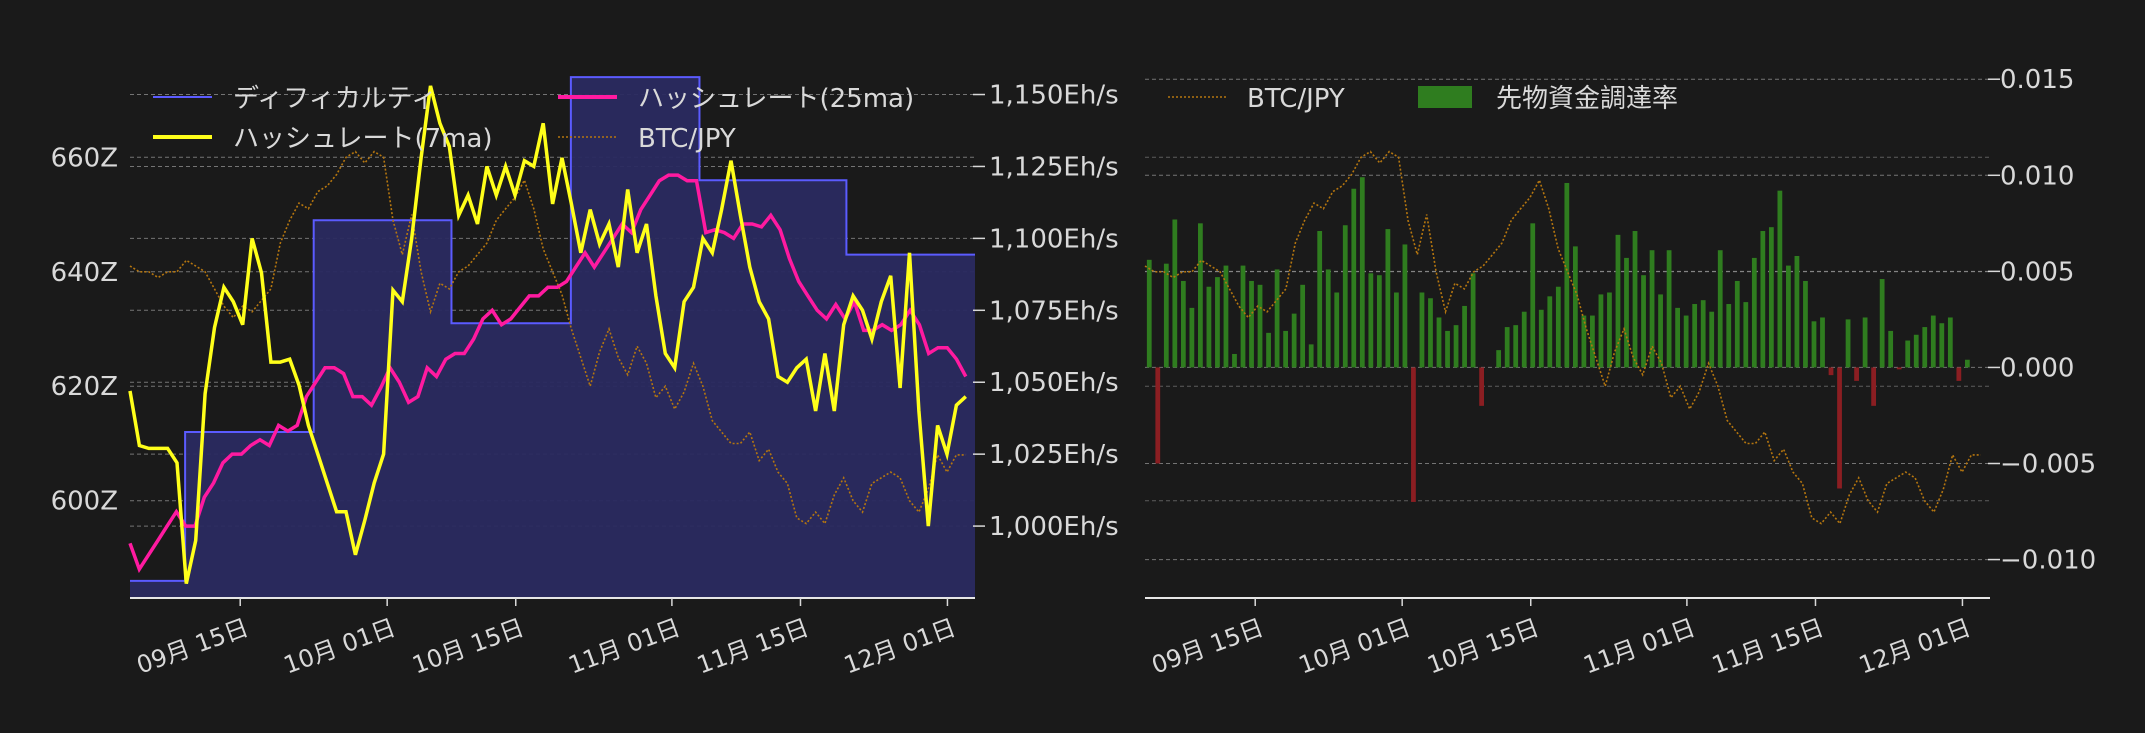 This screenshot has width=2145, height=733. Describe the element at coordinates (1587, 99) in the screenshot. I see `legend-label-funding-rate: 先物資金調達率` at that location.